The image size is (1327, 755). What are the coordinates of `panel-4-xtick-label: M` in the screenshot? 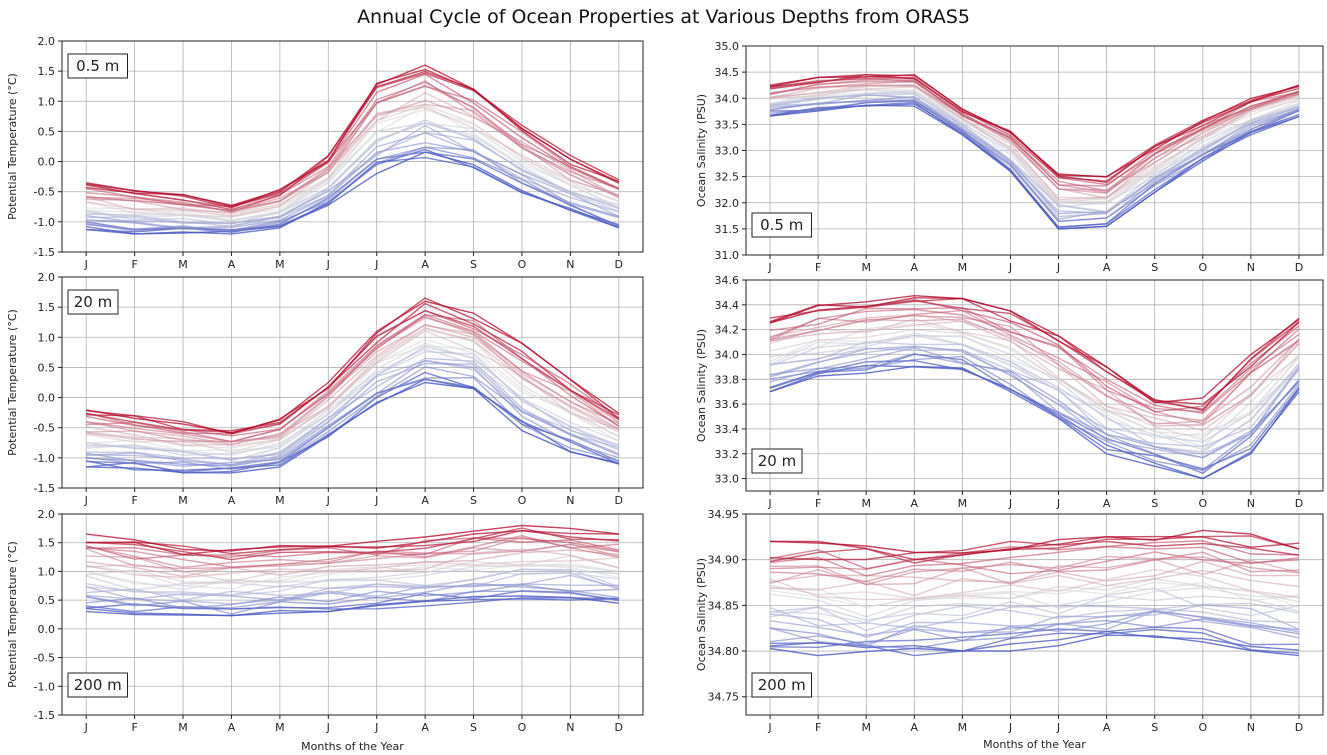 It's located at (866, 503).